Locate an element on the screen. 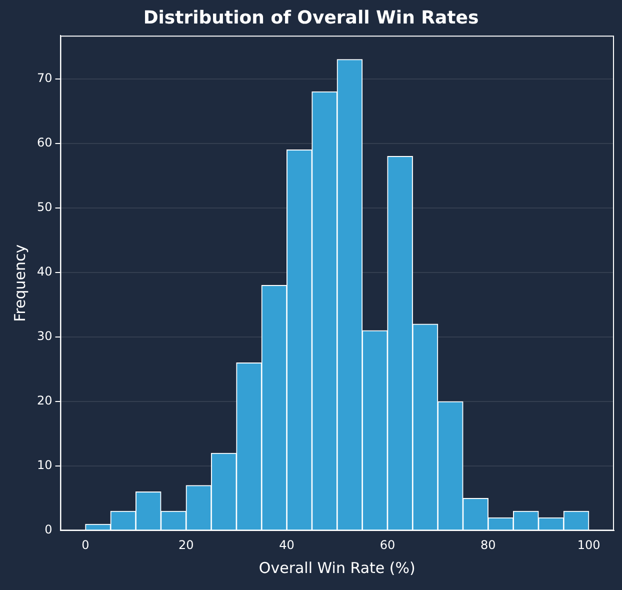 This screenshot has width=622, height=590. x-axis-title: Overall Win Rate (%) is located at coordinates (337, 567).